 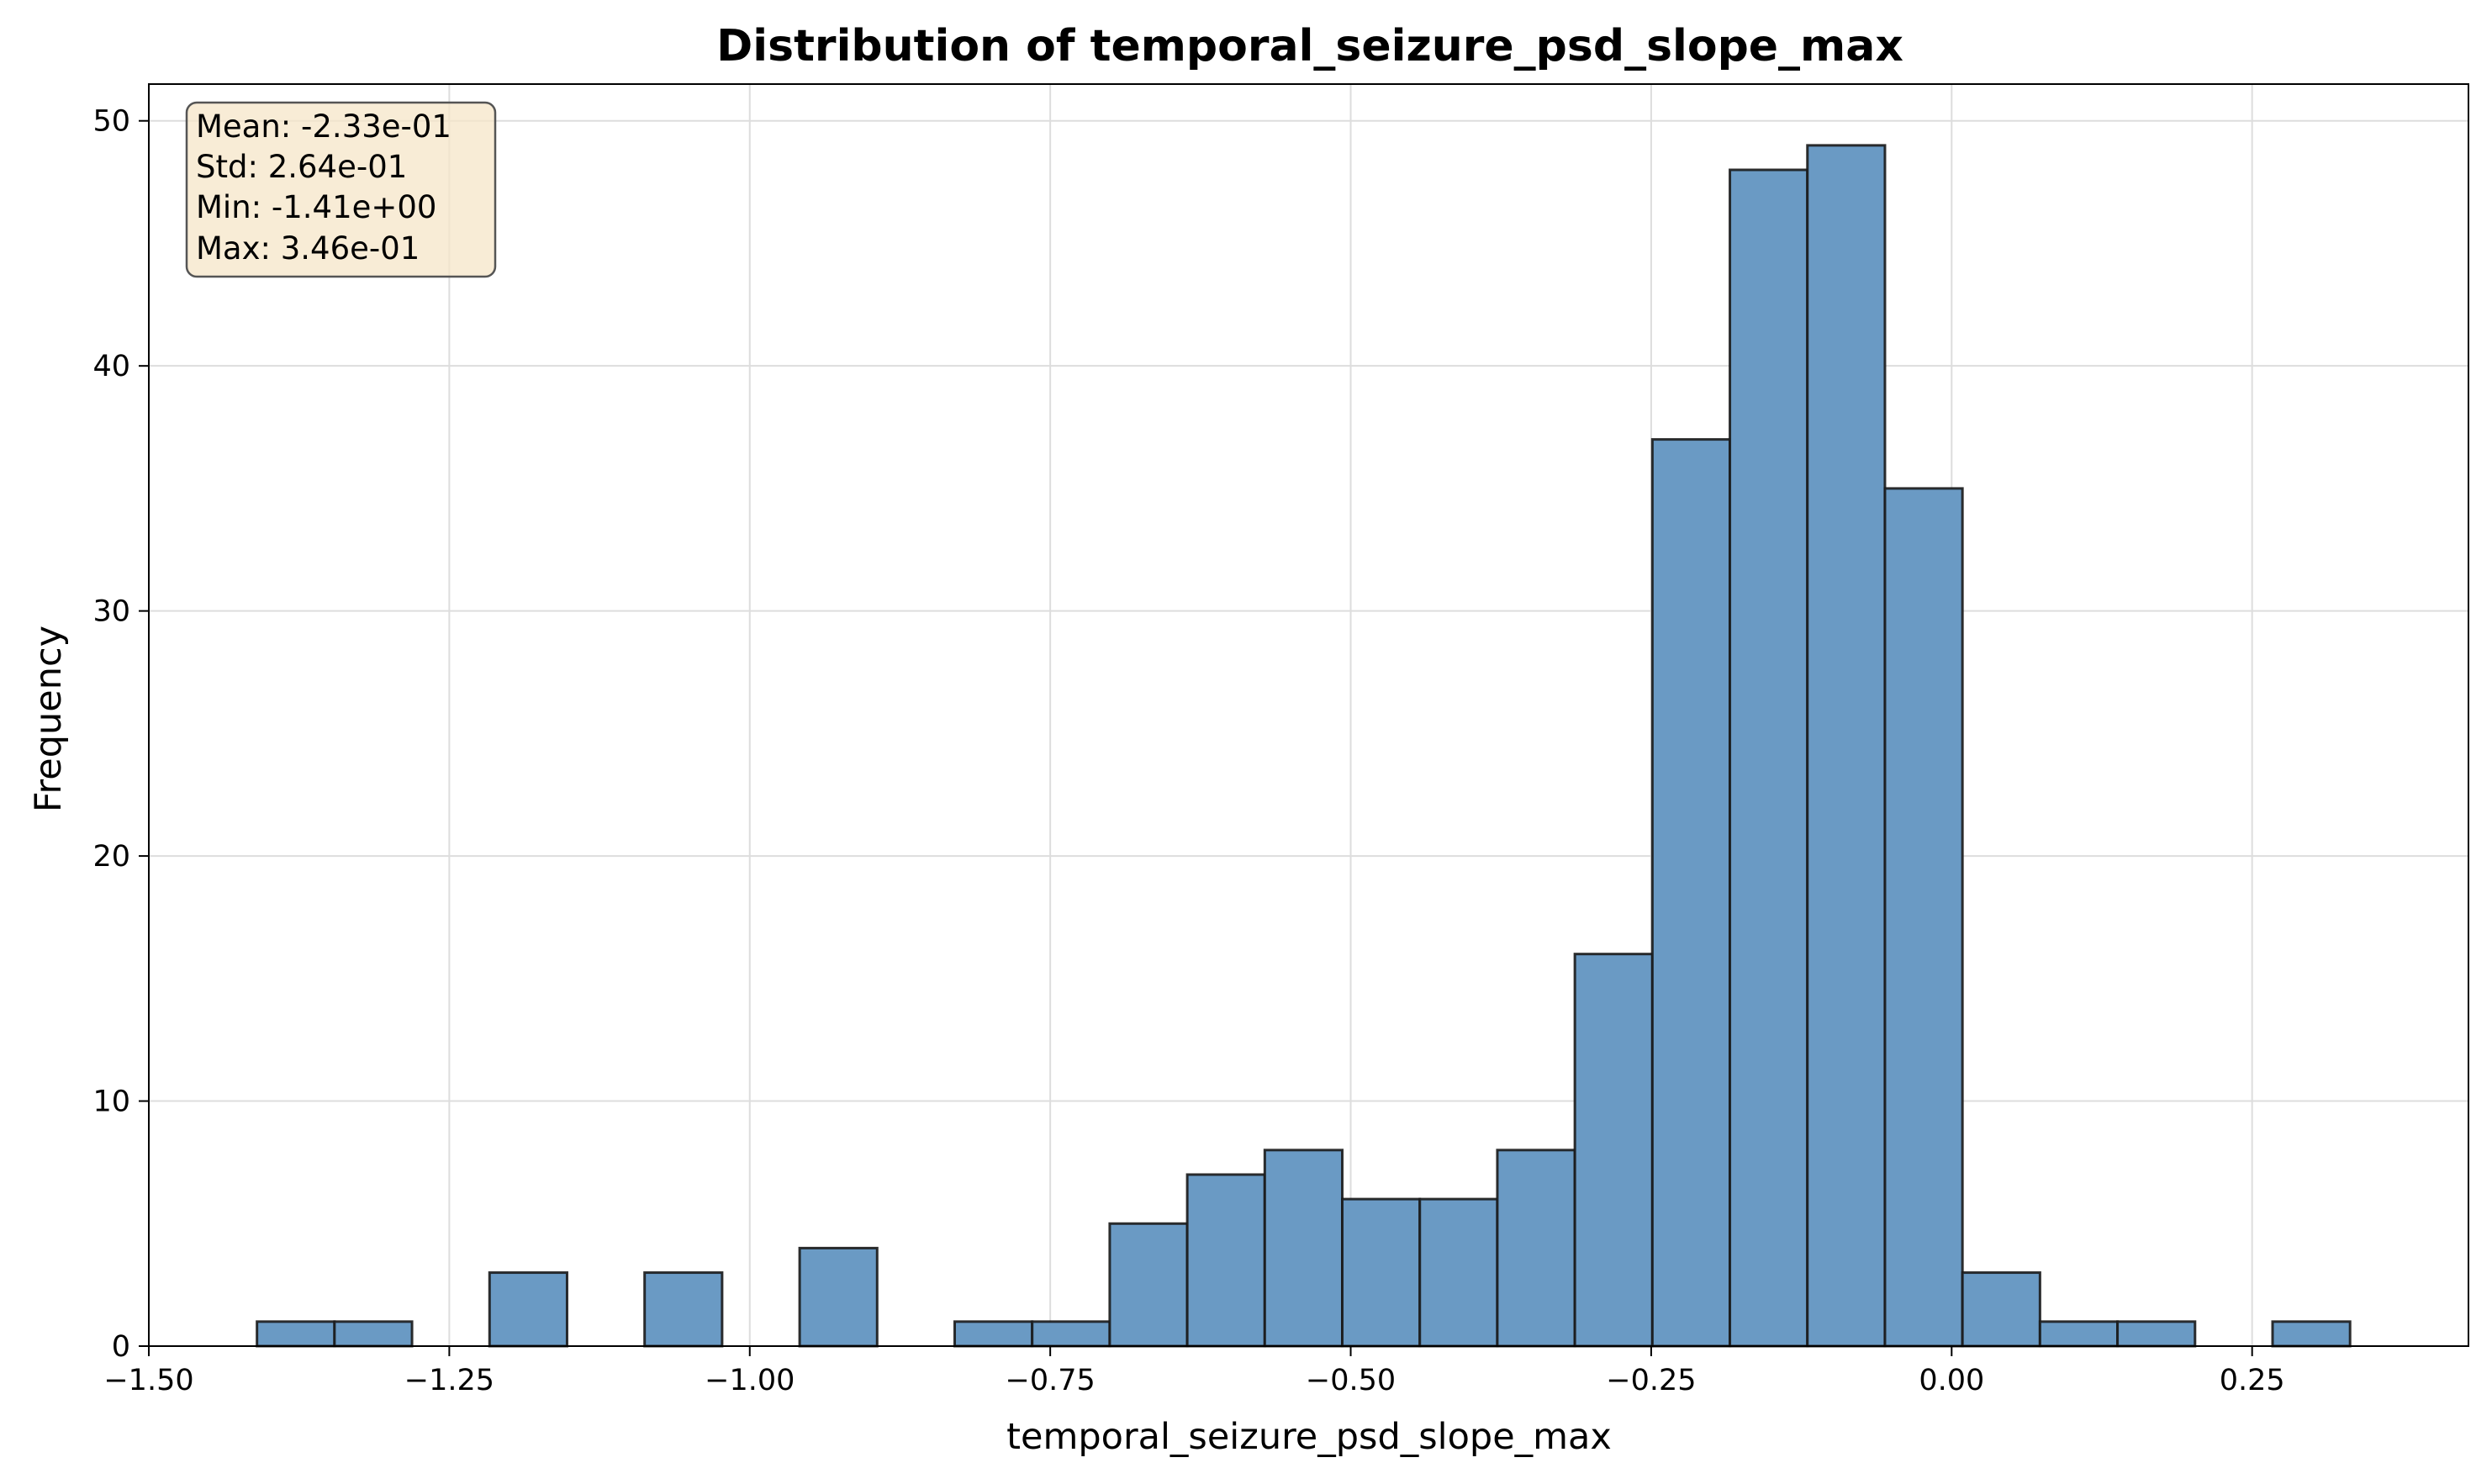 I want to click on x-axis-ticks: −1.50 −1.25 −1.00 −0.75 −0.50 −0.25 0.00 0.25, so click(x=1194, y=1371).